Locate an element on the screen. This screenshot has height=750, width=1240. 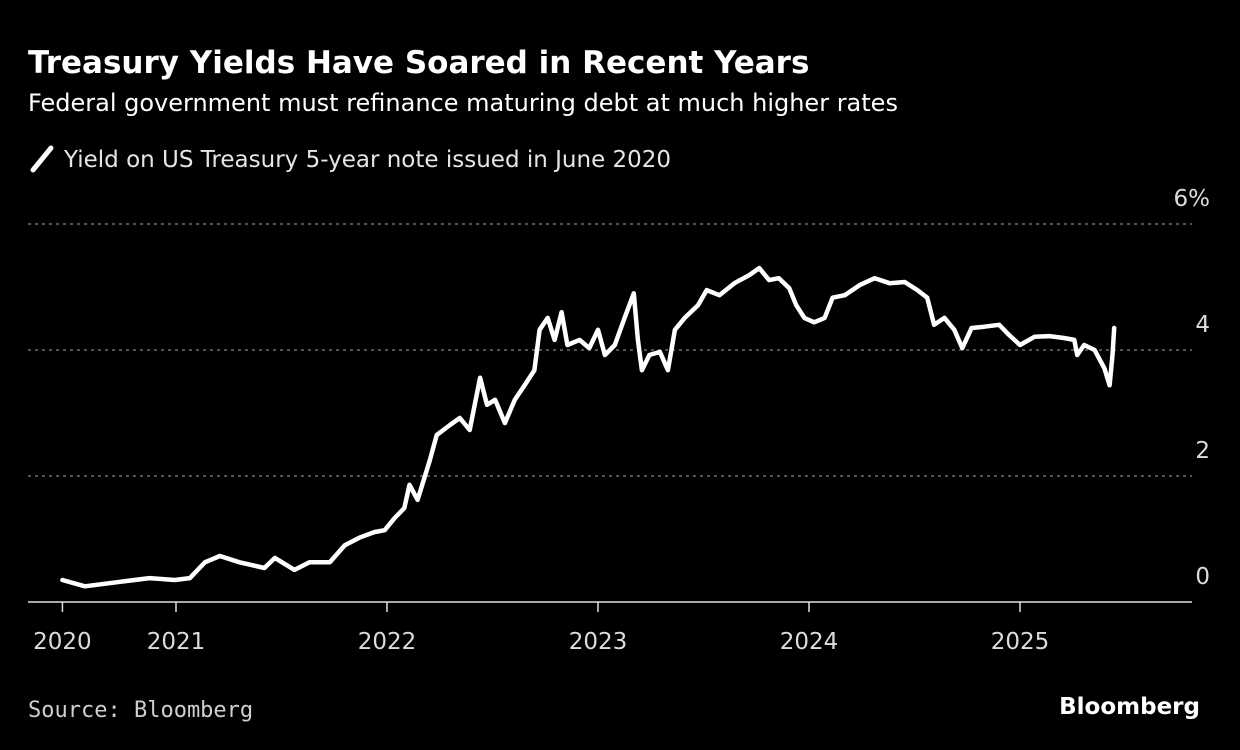
legend-swatch is located at coordinates (42, 159).